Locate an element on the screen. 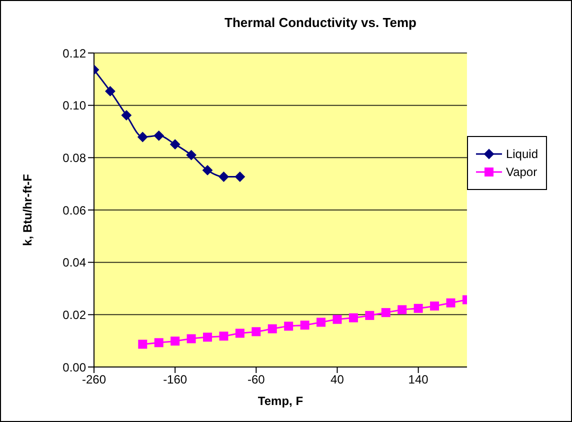 The image size is (572, 422). x-tick-label: -260 is located at coordinates (94, 379).